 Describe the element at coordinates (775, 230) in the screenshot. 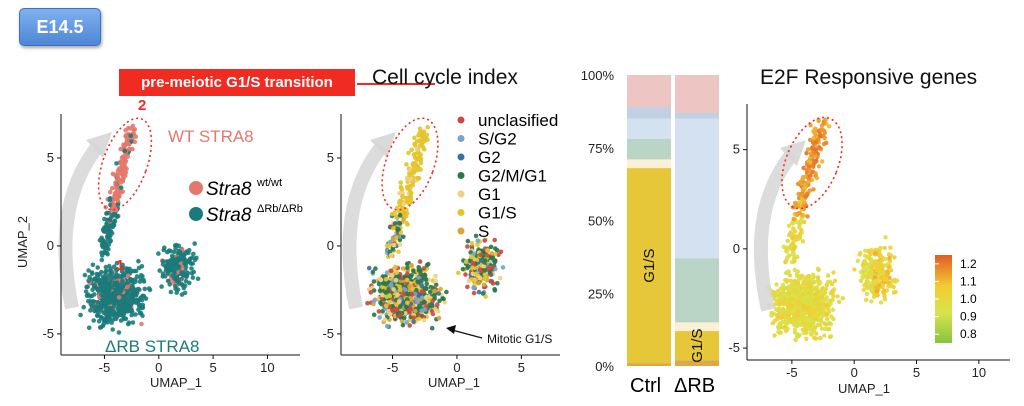

I see `trajectory-arrow-d` at that location.